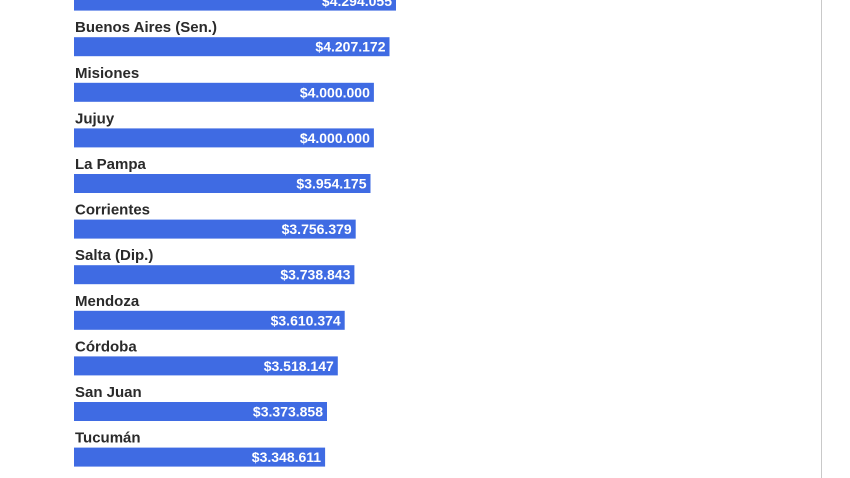  Describe the element at coordinates (350, 47) in the screenshot. I see `value-label: $4.207.172` at that location.